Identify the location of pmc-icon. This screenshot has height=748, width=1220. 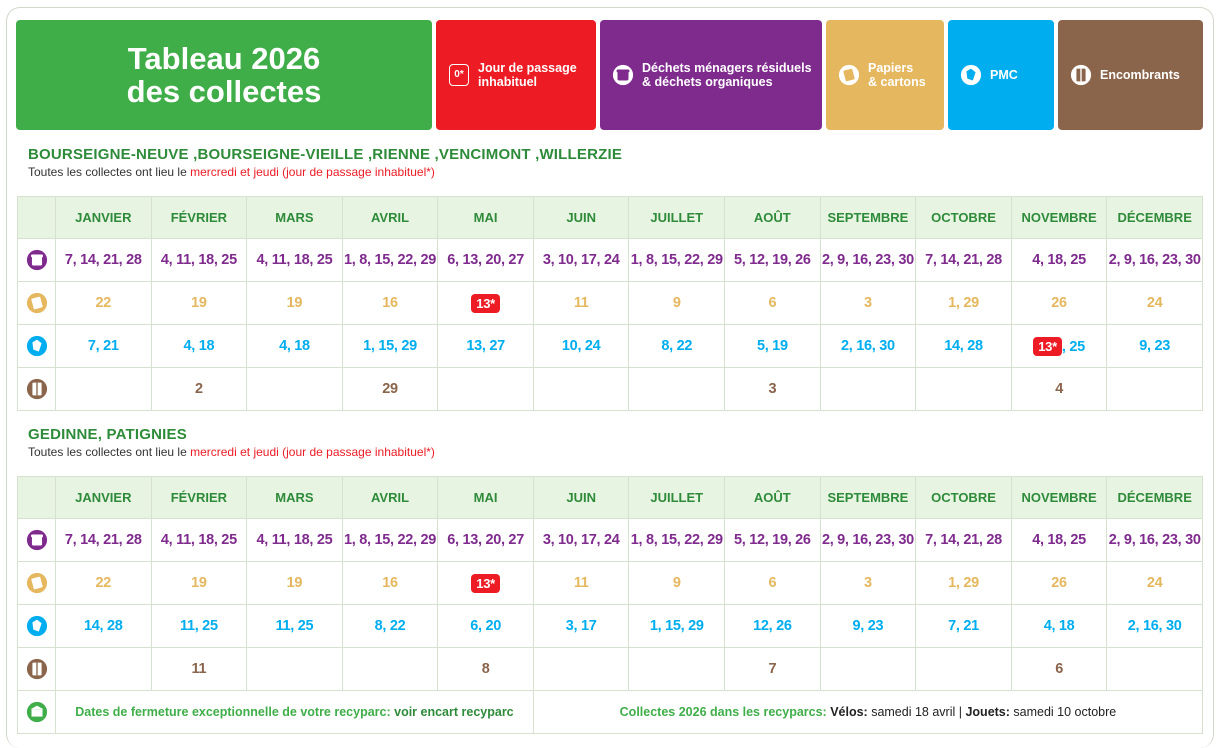
(37, 626).